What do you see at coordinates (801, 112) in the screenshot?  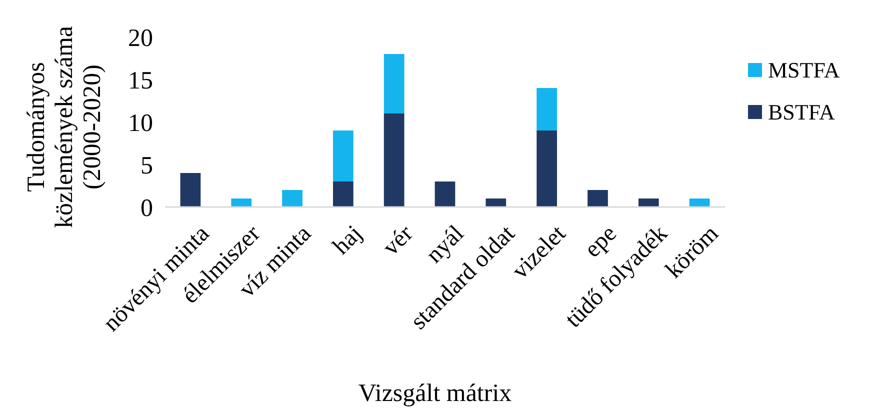 I see `legend-label: BSTFA` at bounding box center [801, 112].